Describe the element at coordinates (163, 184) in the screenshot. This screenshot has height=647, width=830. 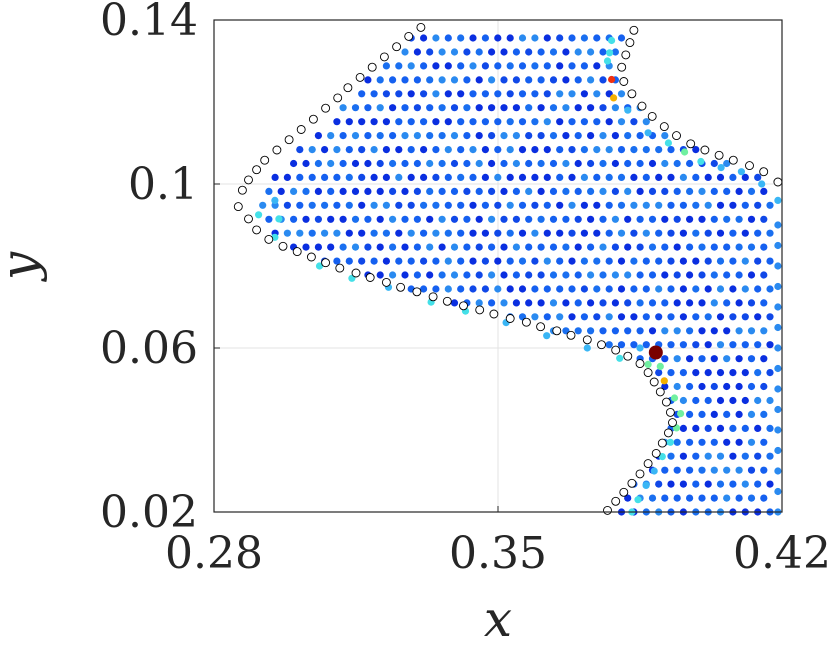
I see `y-tick-label: 0.1` at that location.